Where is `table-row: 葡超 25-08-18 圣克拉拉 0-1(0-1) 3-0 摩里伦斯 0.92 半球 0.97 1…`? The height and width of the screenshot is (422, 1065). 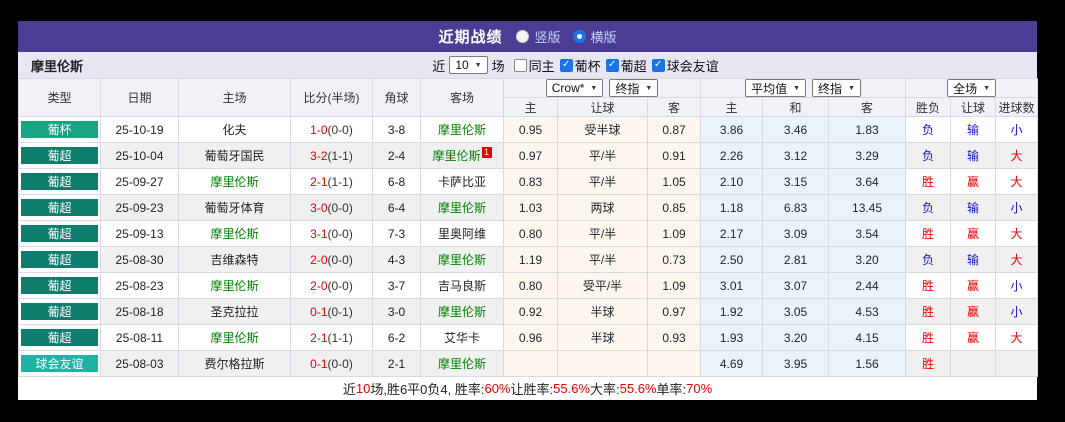 table-row: 葡超 25-08-18 圣克拉拉 0-1(0-1) 3-0 摩里伦斯 0.92 半球 0.97 1… is located at coordinates (528, 311).